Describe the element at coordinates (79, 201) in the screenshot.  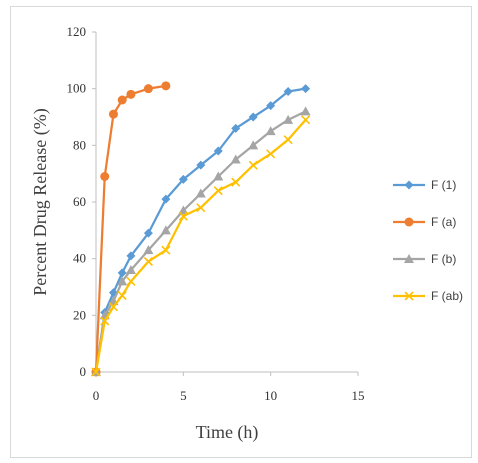
I see `y-tick-label: 60` at that location.